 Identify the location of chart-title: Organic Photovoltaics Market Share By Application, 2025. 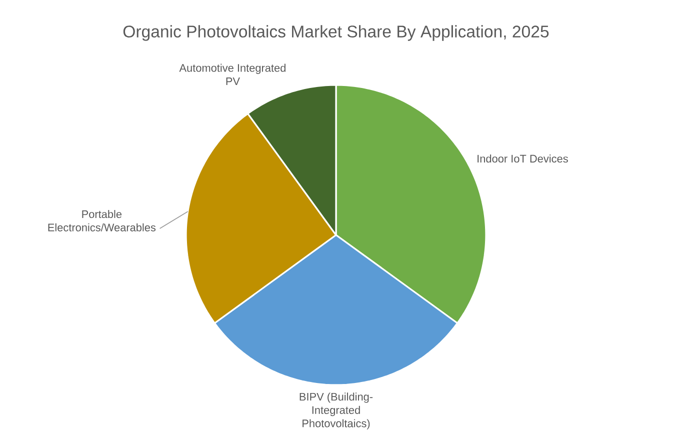
(336, 33).